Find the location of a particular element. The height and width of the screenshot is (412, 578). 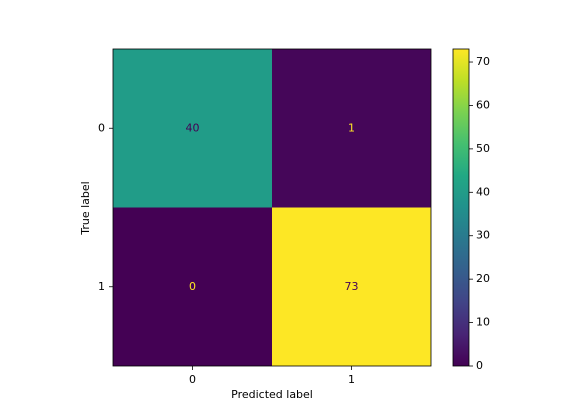

cell-label: 40 is located at coordinates (193, 127).